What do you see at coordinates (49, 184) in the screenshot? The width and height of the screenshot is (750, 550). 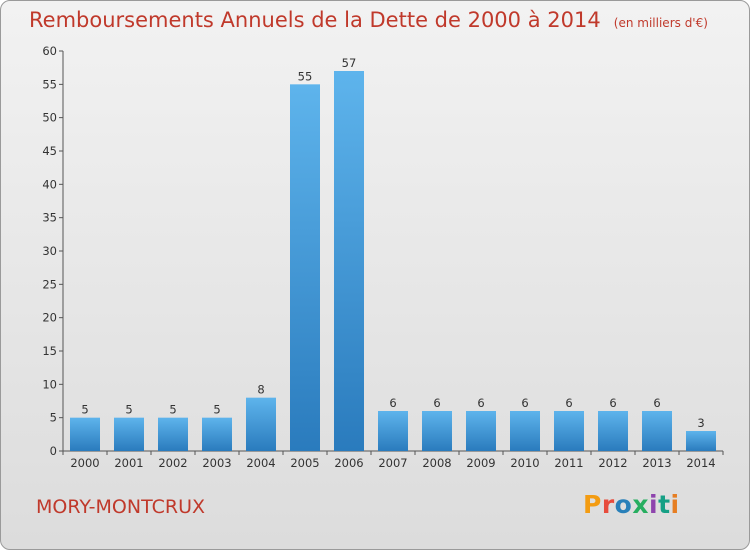 I see `y-tick-label: 40` at bounding box center [49, 184].